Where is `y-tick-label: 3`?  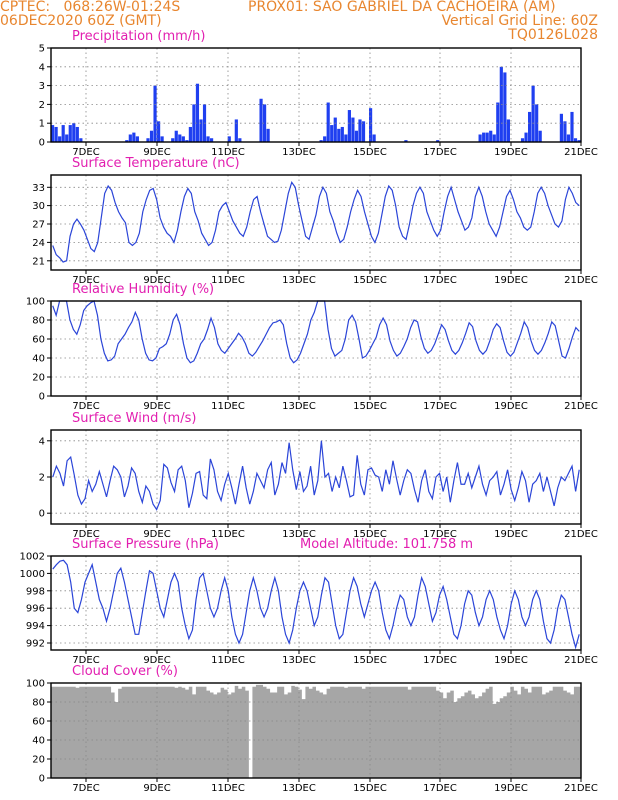
y-tick-label: 3 is located at coordinates (42, 86).